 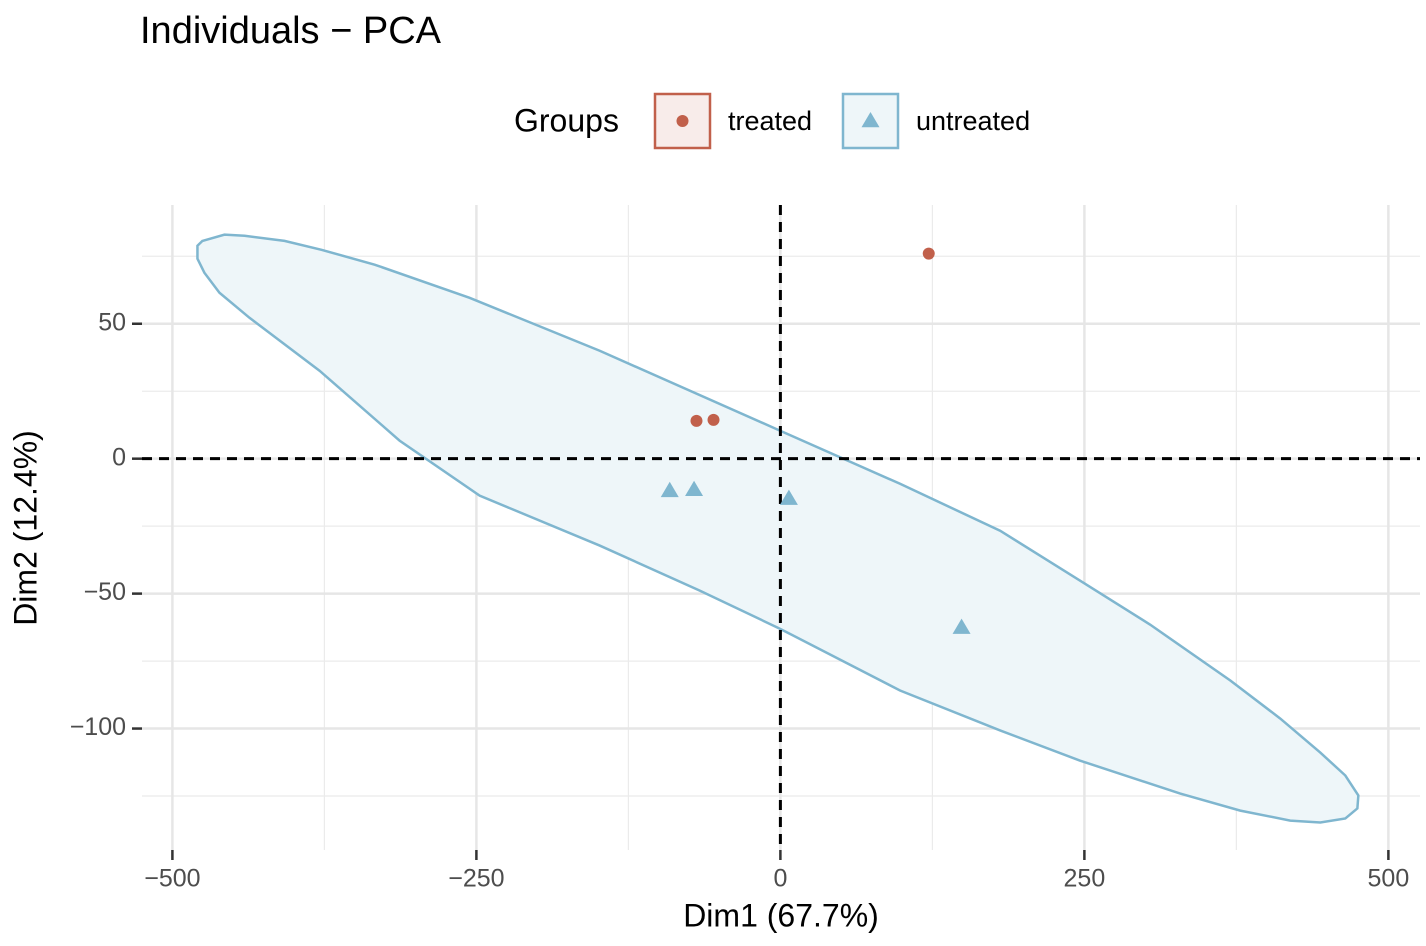 What do you see at coordinates (105, 592) in the screenshot?
I see `y-tick-label: −50` at bounding box center [105, 592].